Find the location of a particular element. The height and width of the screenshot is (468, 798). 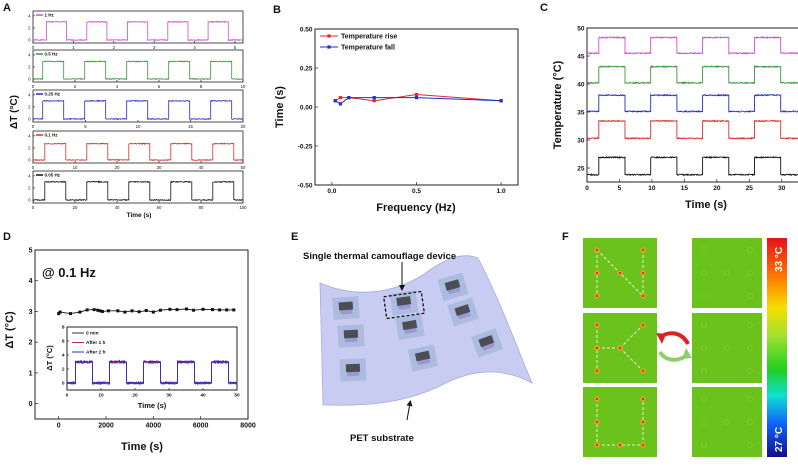

colorbar is located at coordinates (777, 347).